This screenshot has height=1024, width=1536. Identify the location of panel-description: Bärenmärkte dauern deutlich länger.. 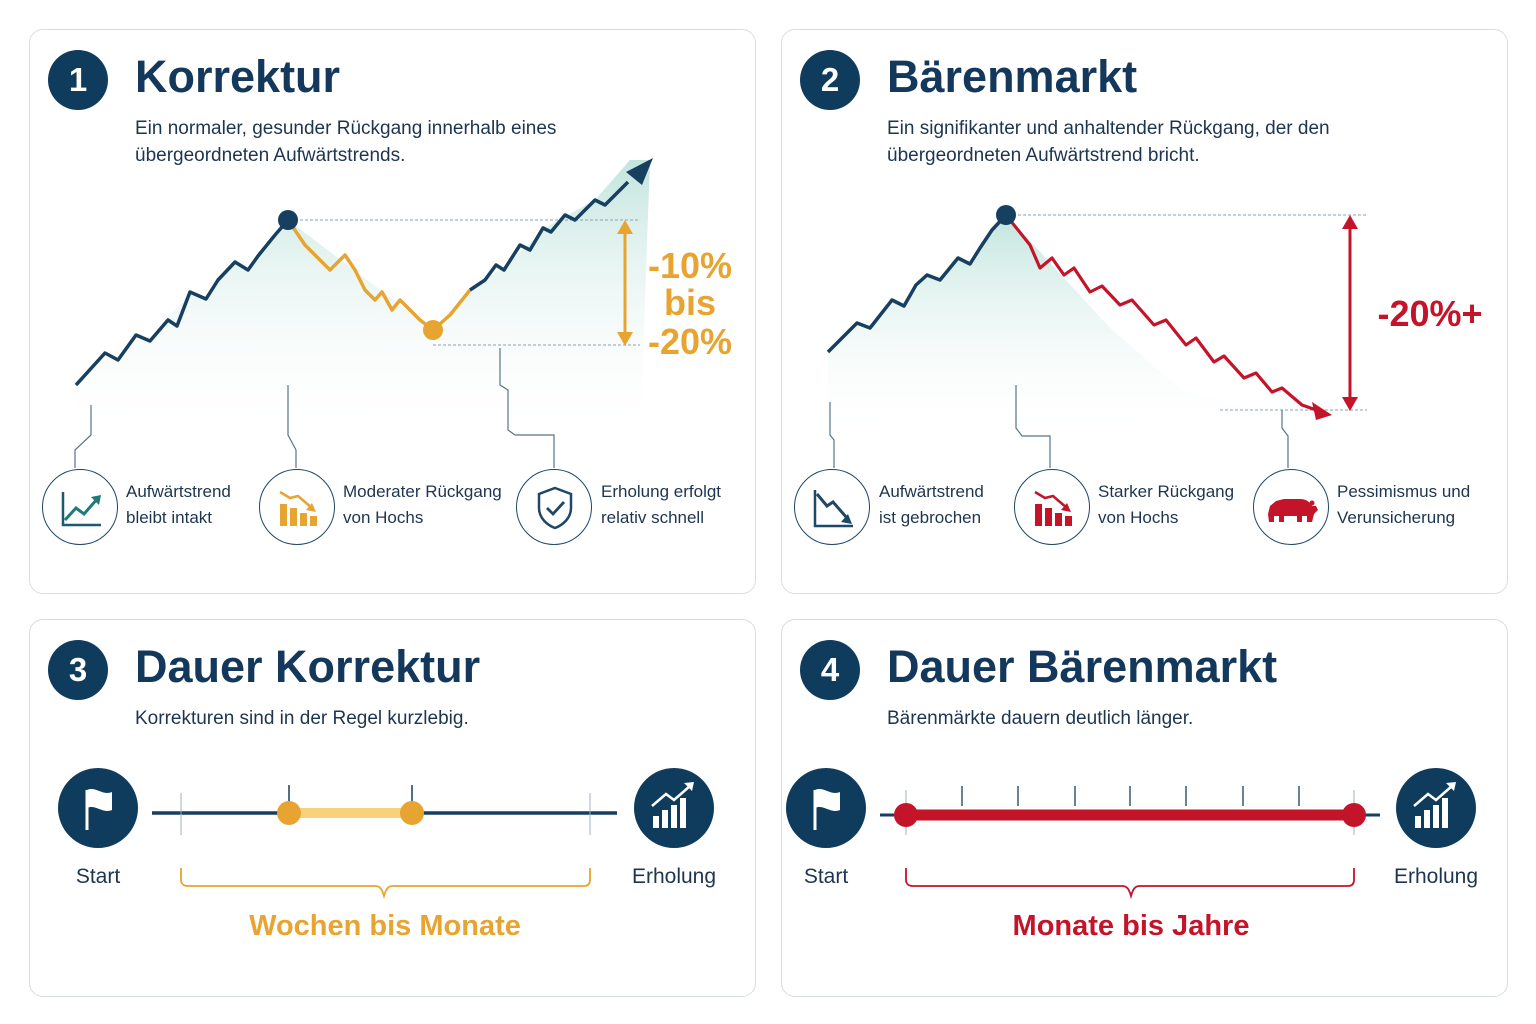
(1040, 718).